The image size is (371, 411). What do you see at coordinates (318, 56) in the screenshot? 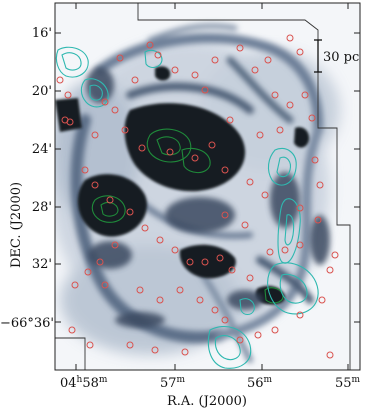
I see `scale-bar` at bounding box center [318, 56].